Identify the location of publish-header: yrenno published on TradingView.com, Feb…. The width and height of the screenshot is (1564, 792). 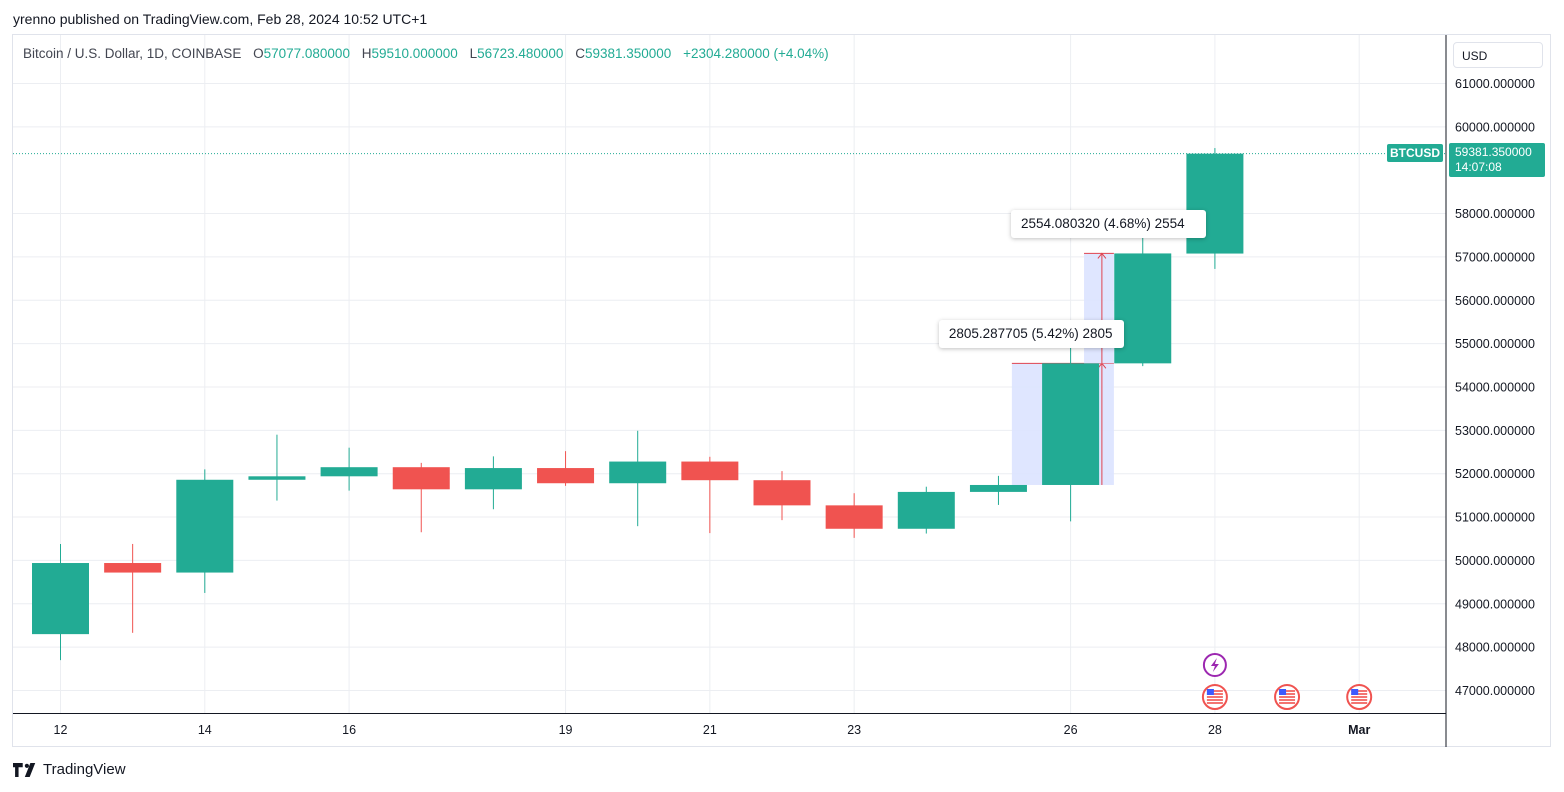
(220, 19).